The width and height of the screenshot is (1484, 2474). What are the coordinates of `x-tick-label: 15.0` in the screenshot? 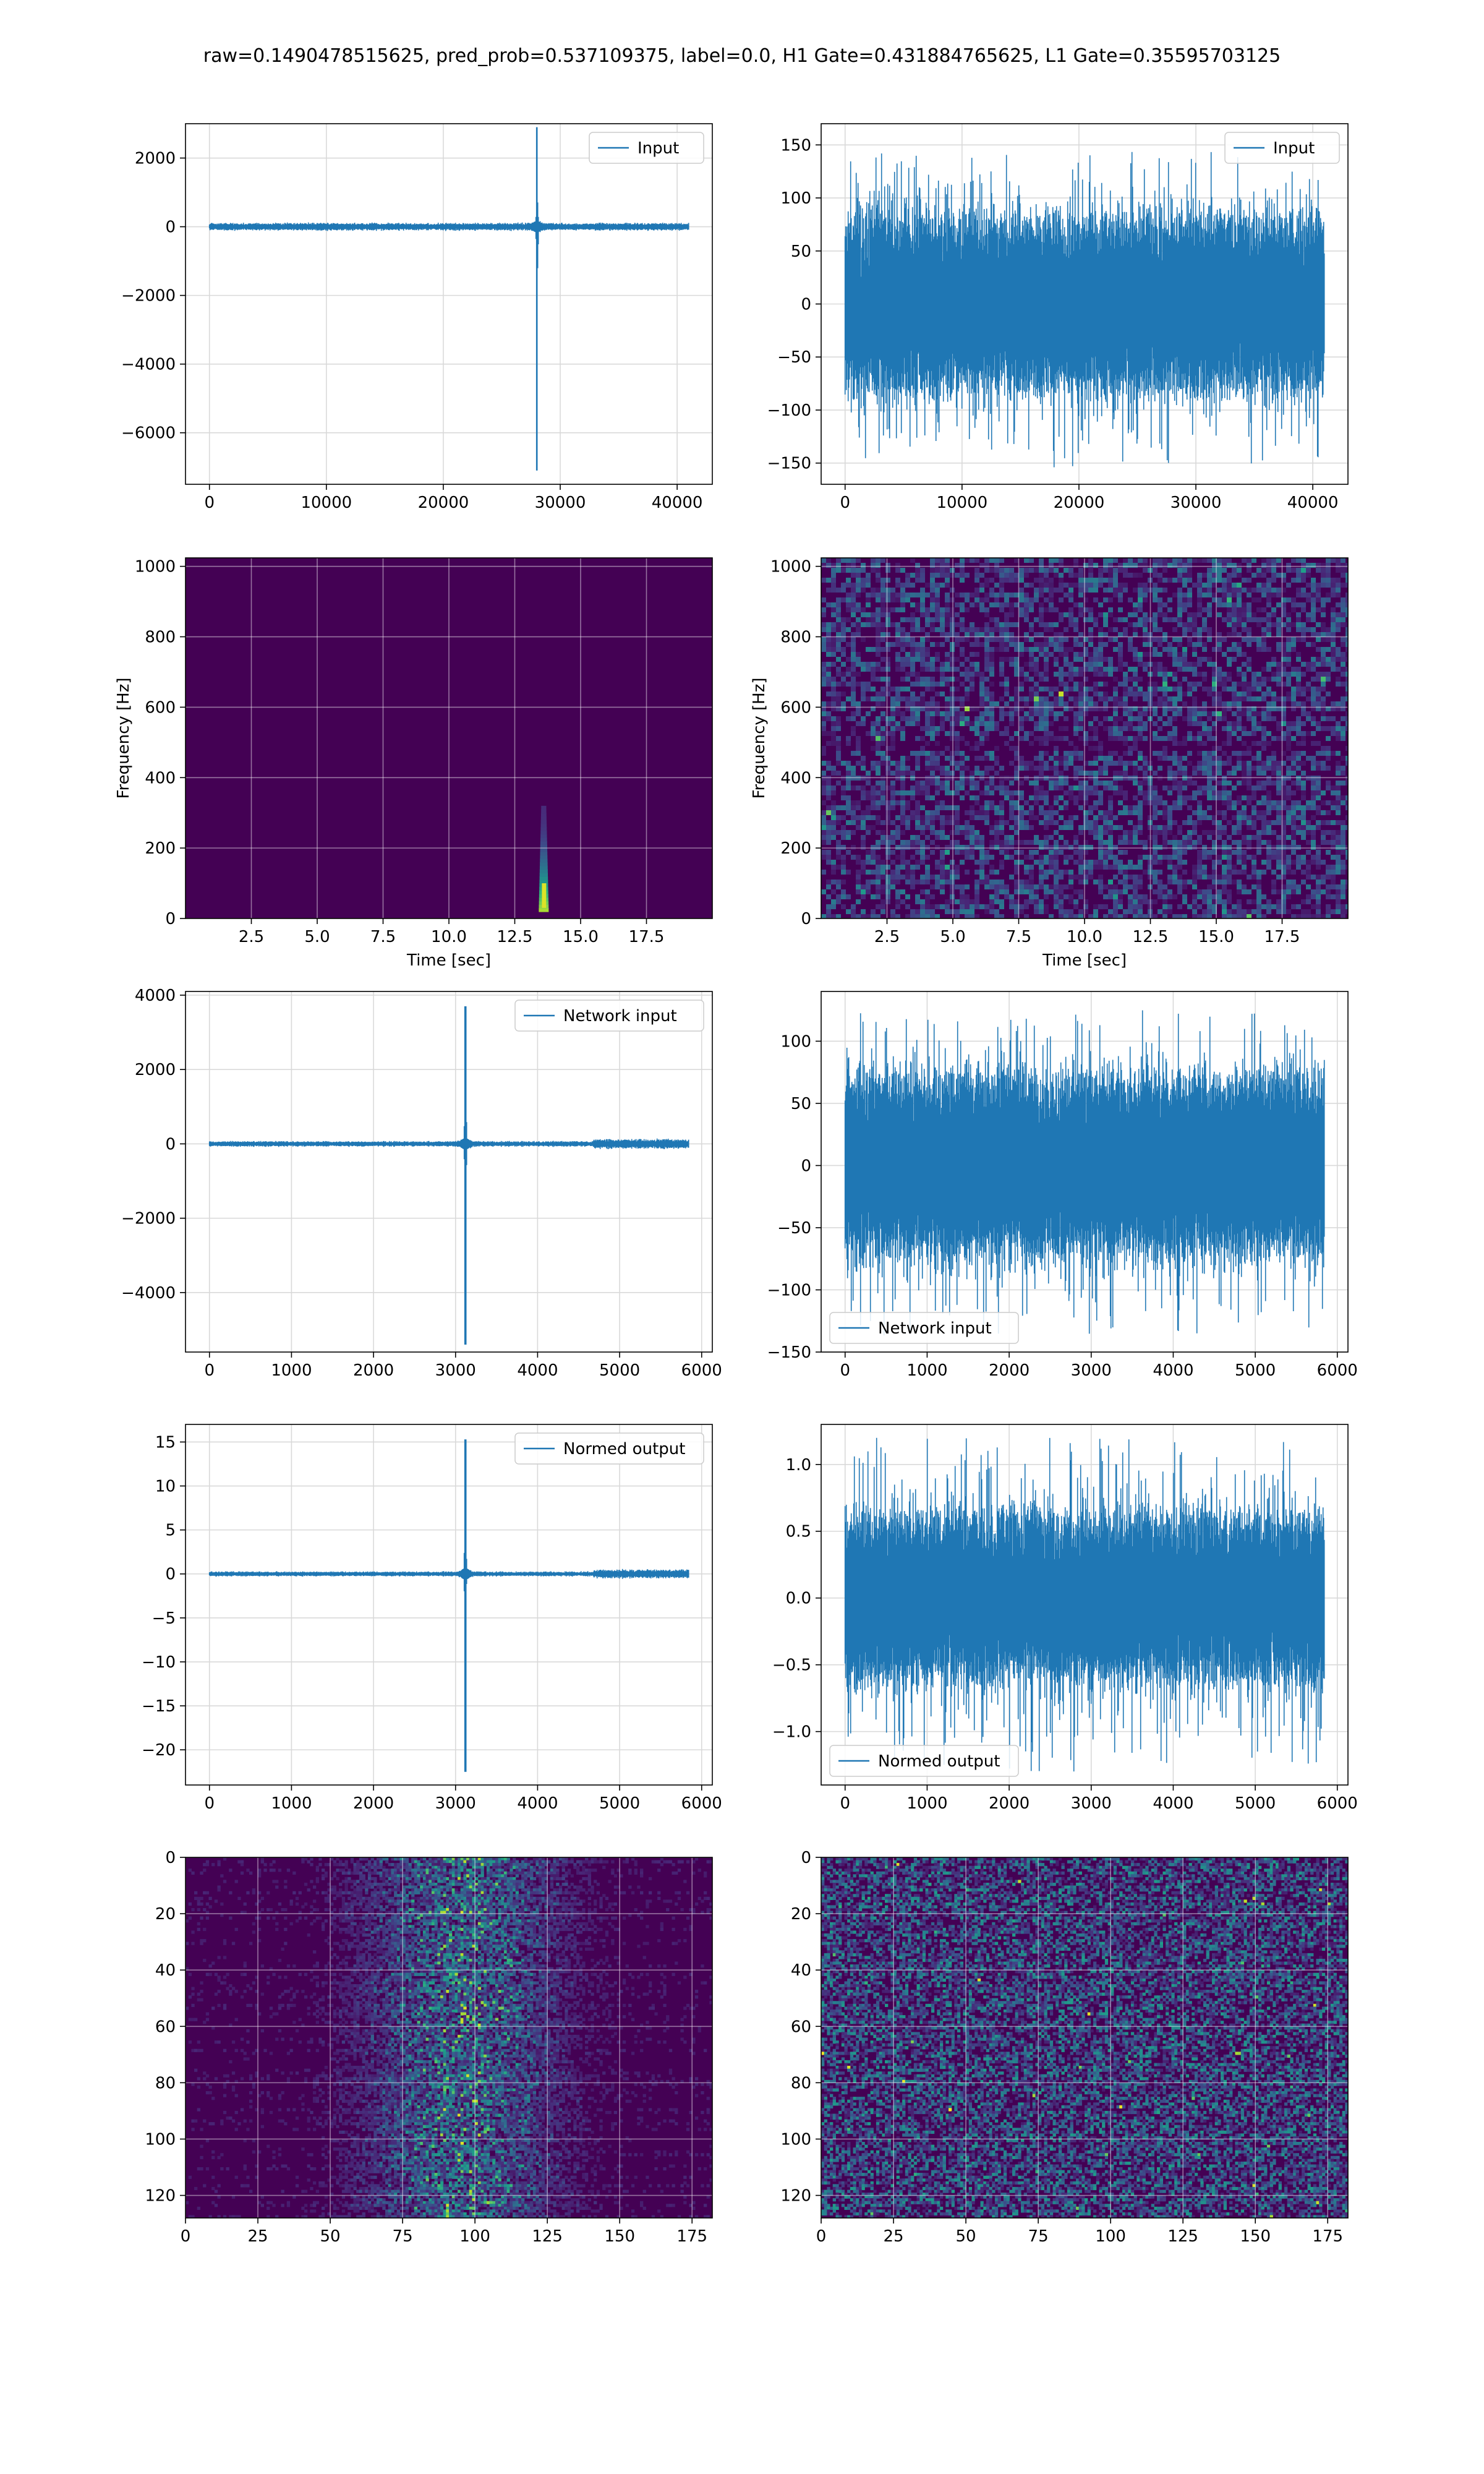 It's located at (1216, 937).